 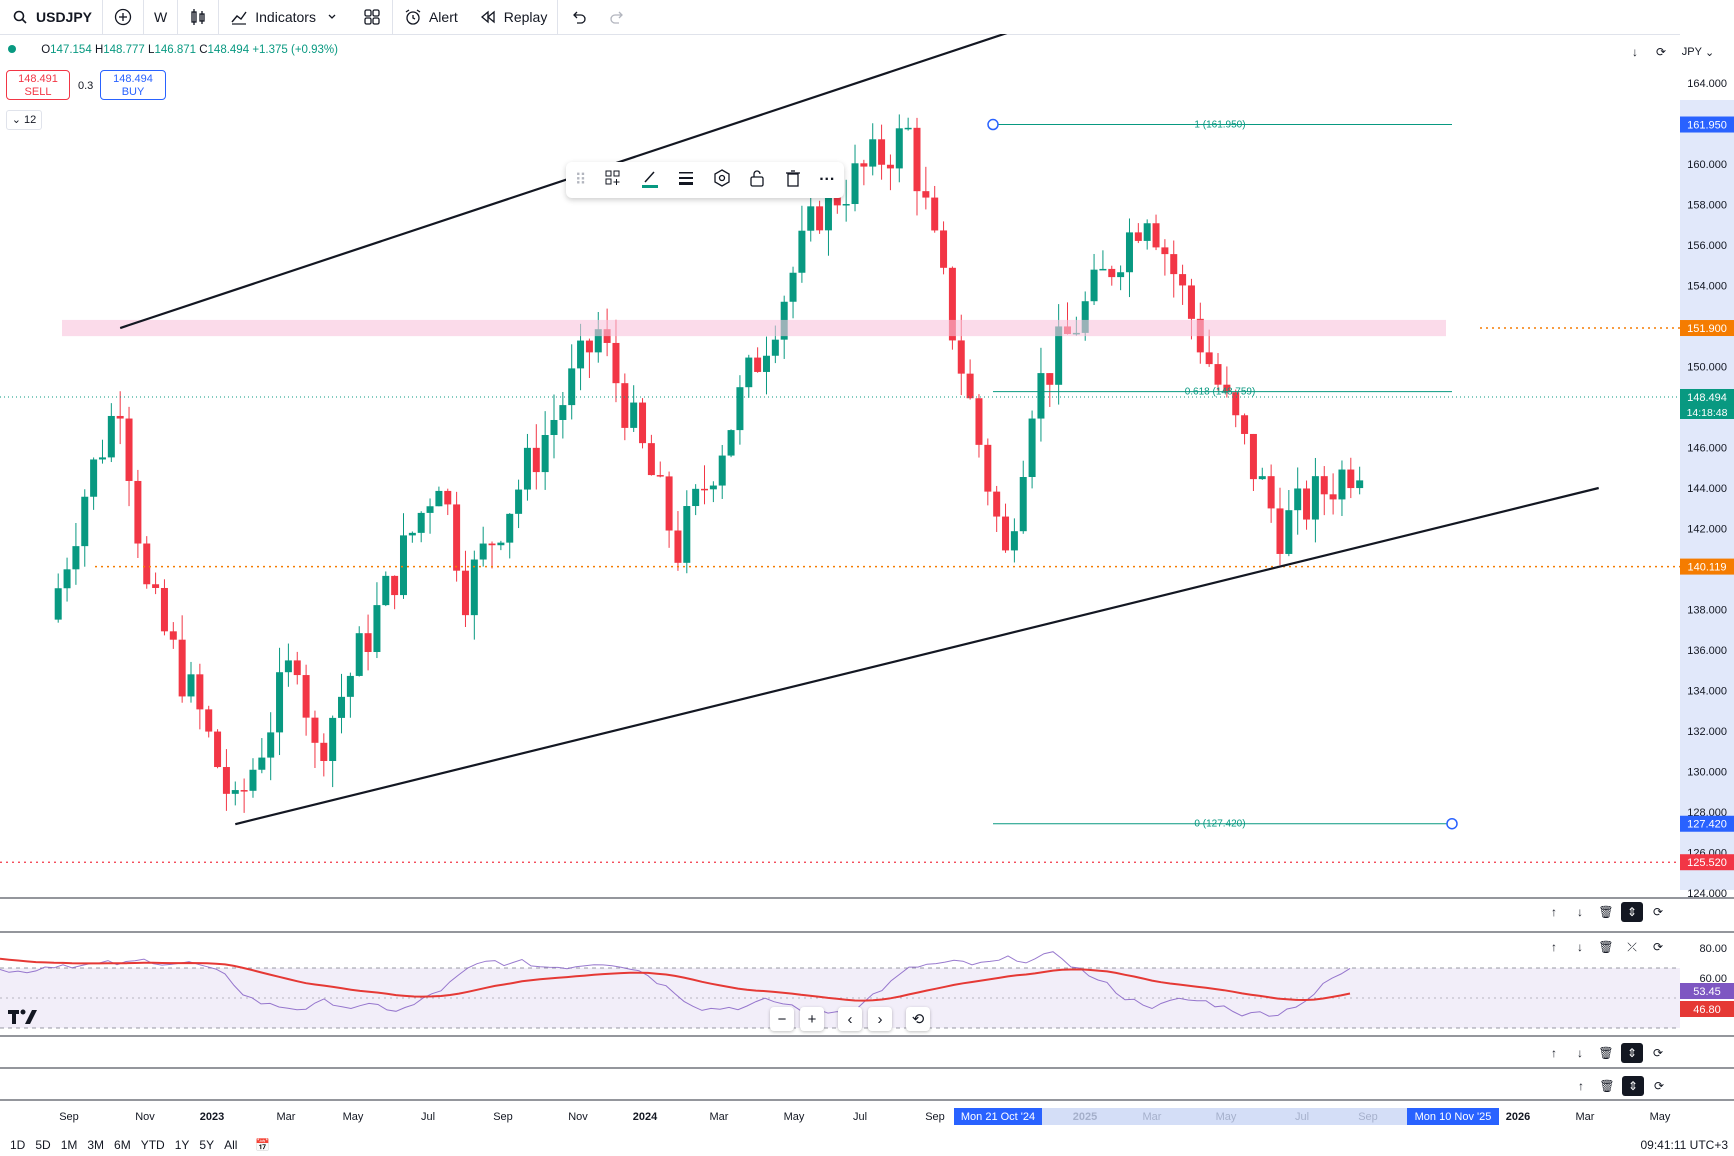 I want to click on lock-icon, so click(x=757, y=180).